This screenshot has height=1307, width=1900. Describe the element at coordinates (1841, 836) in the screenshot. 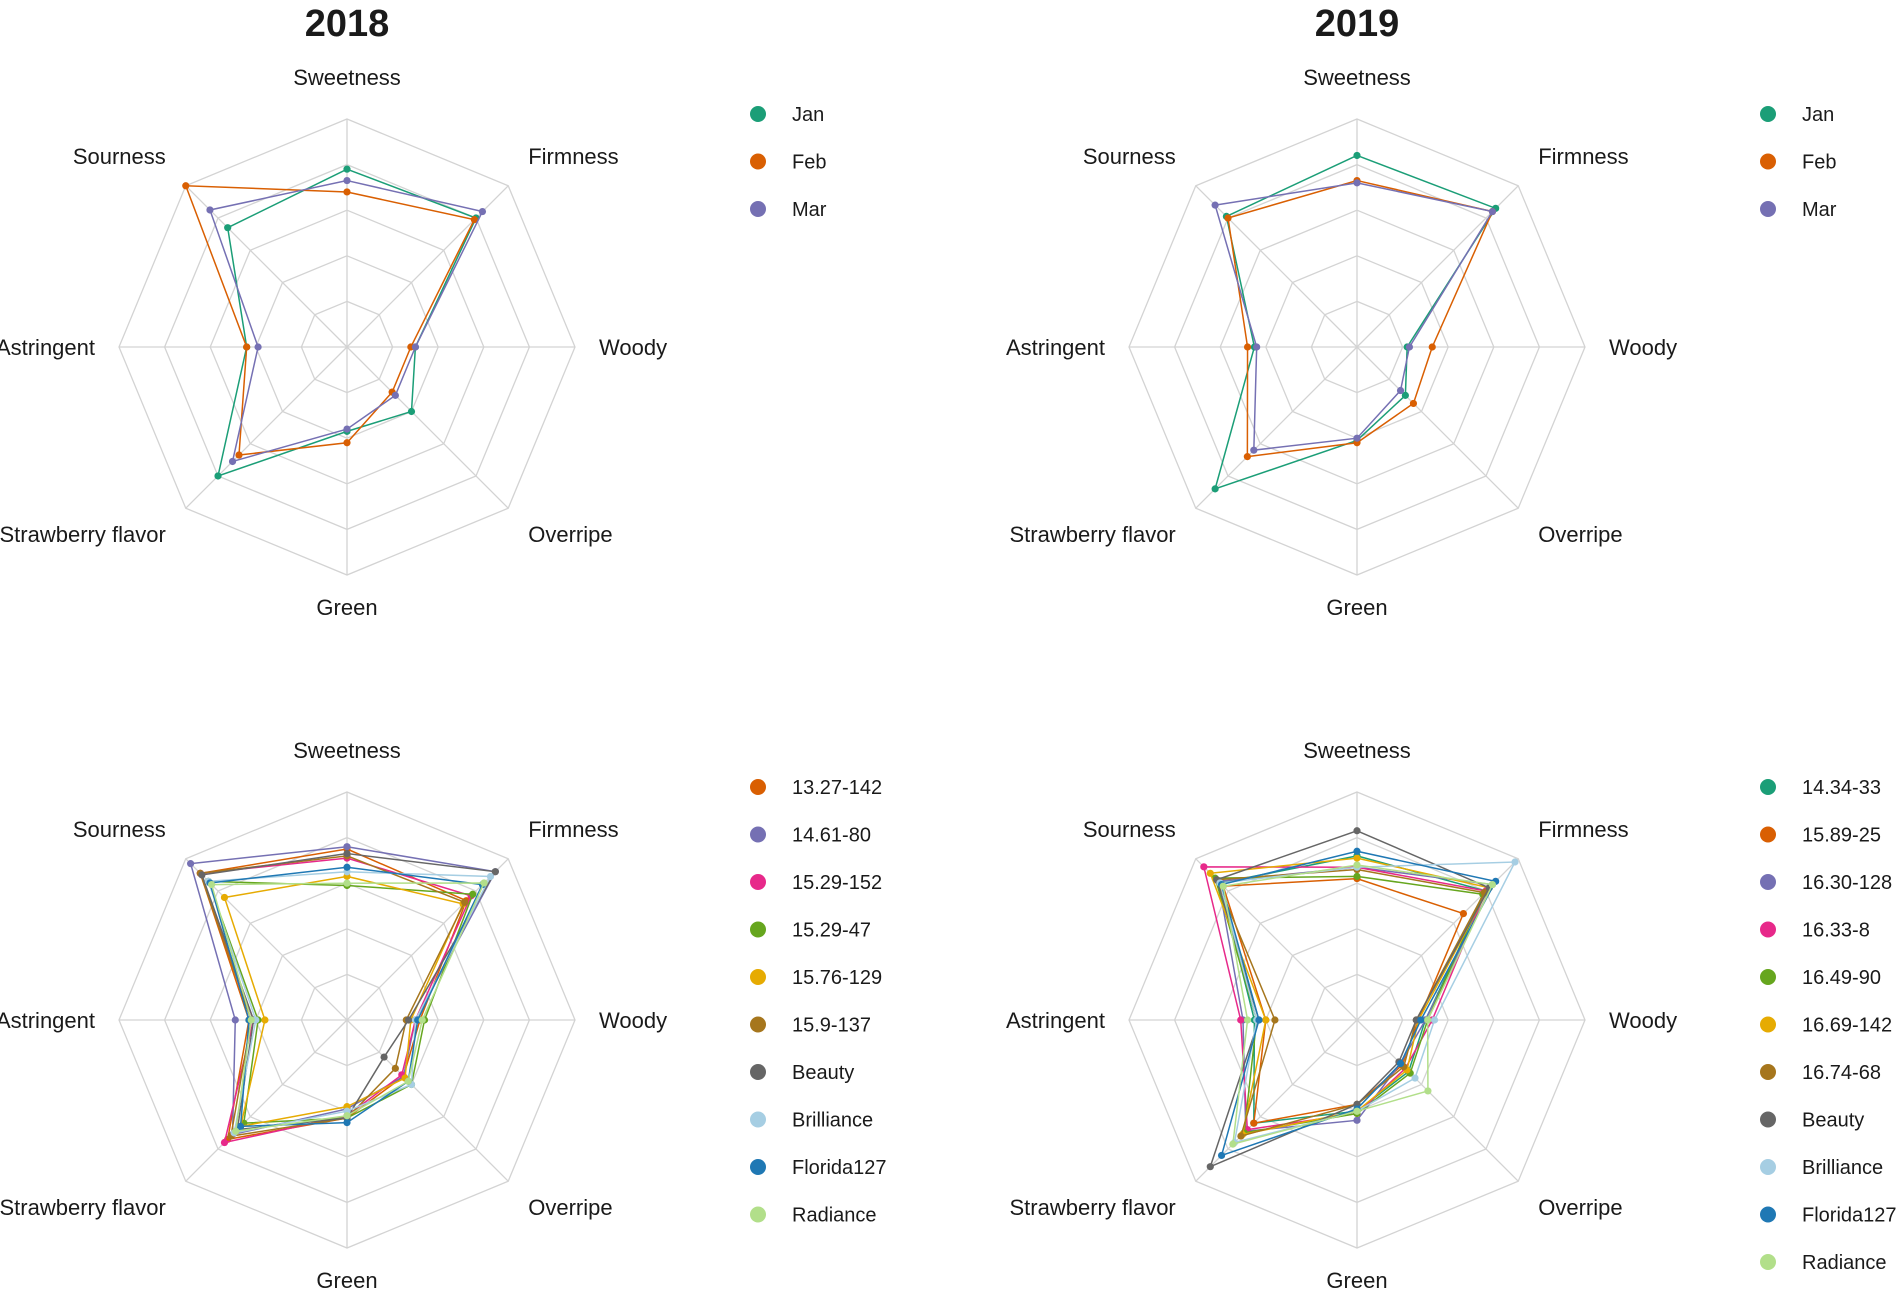

I see `legend-label: 15.89-25` at that location.